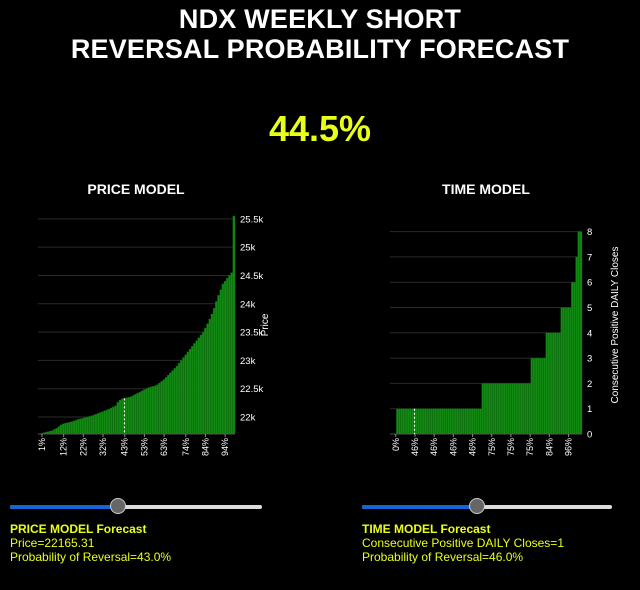 The height and width of the screenshot is (590, 640). Describe the element at coordinates (589, 409) in the screenshot. I see `time-ytick-label: 1` at that location.